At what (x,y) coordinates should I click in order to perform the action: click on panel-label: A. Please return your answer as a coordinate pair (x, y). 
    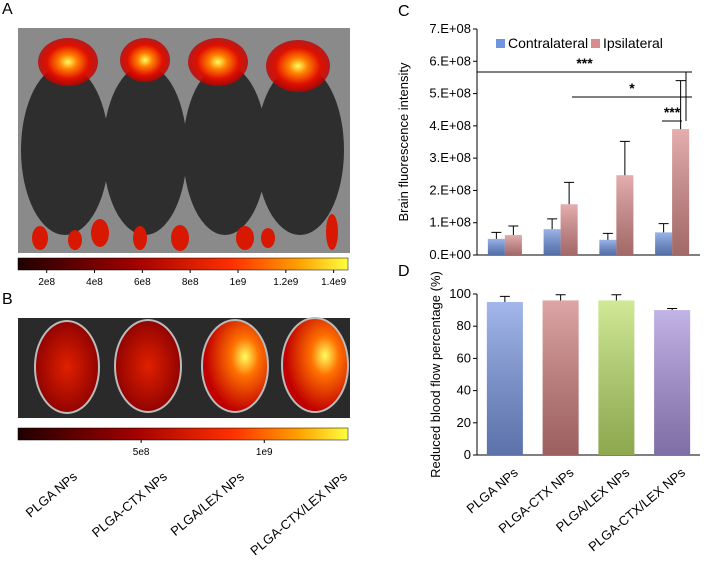
    Looking at the image, I should click on (7, 9).